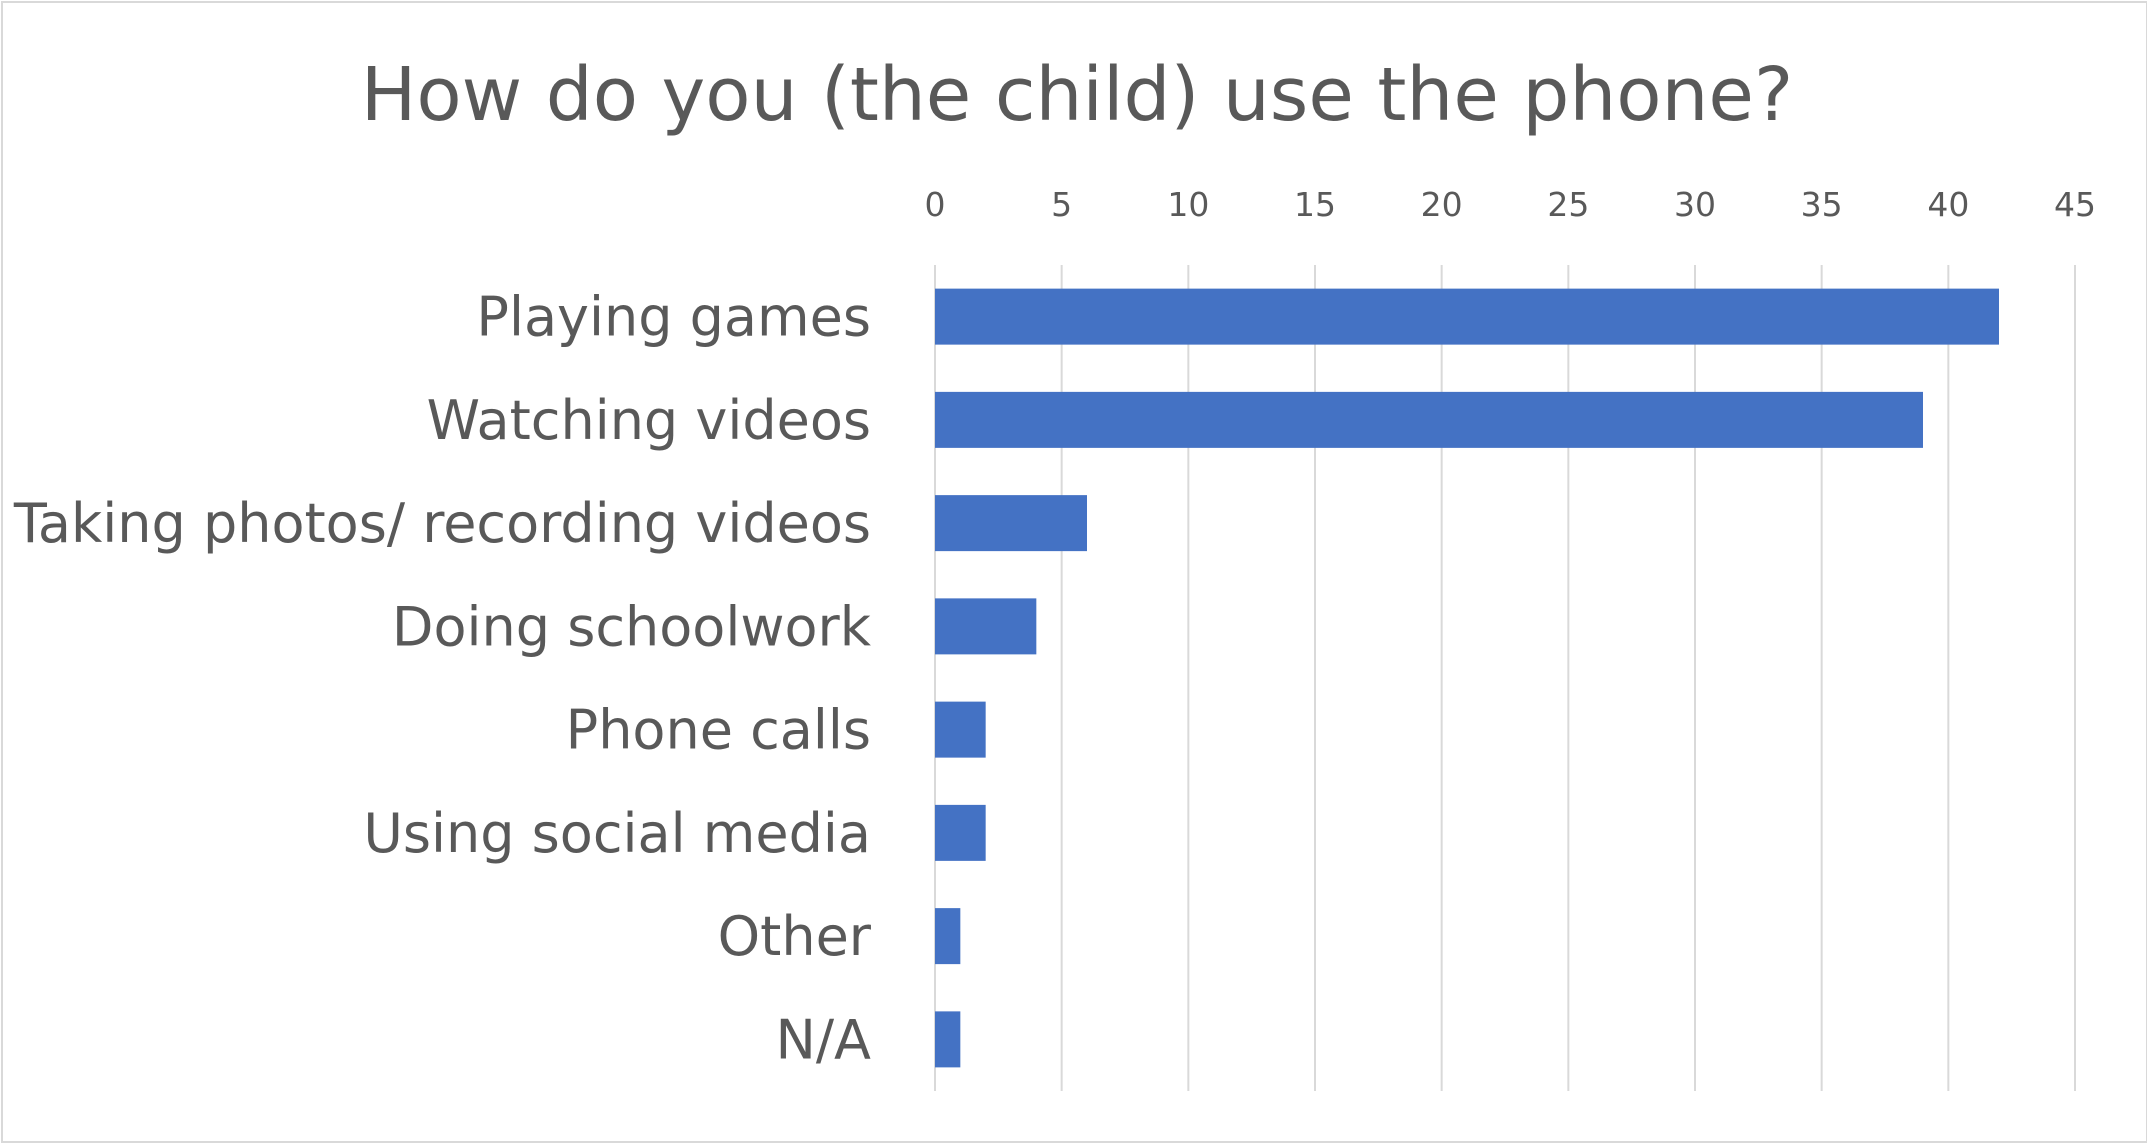 The width and height of the screenshot is (2147, 1143). I want to click on category-label: Using social media, so click(617, 833).